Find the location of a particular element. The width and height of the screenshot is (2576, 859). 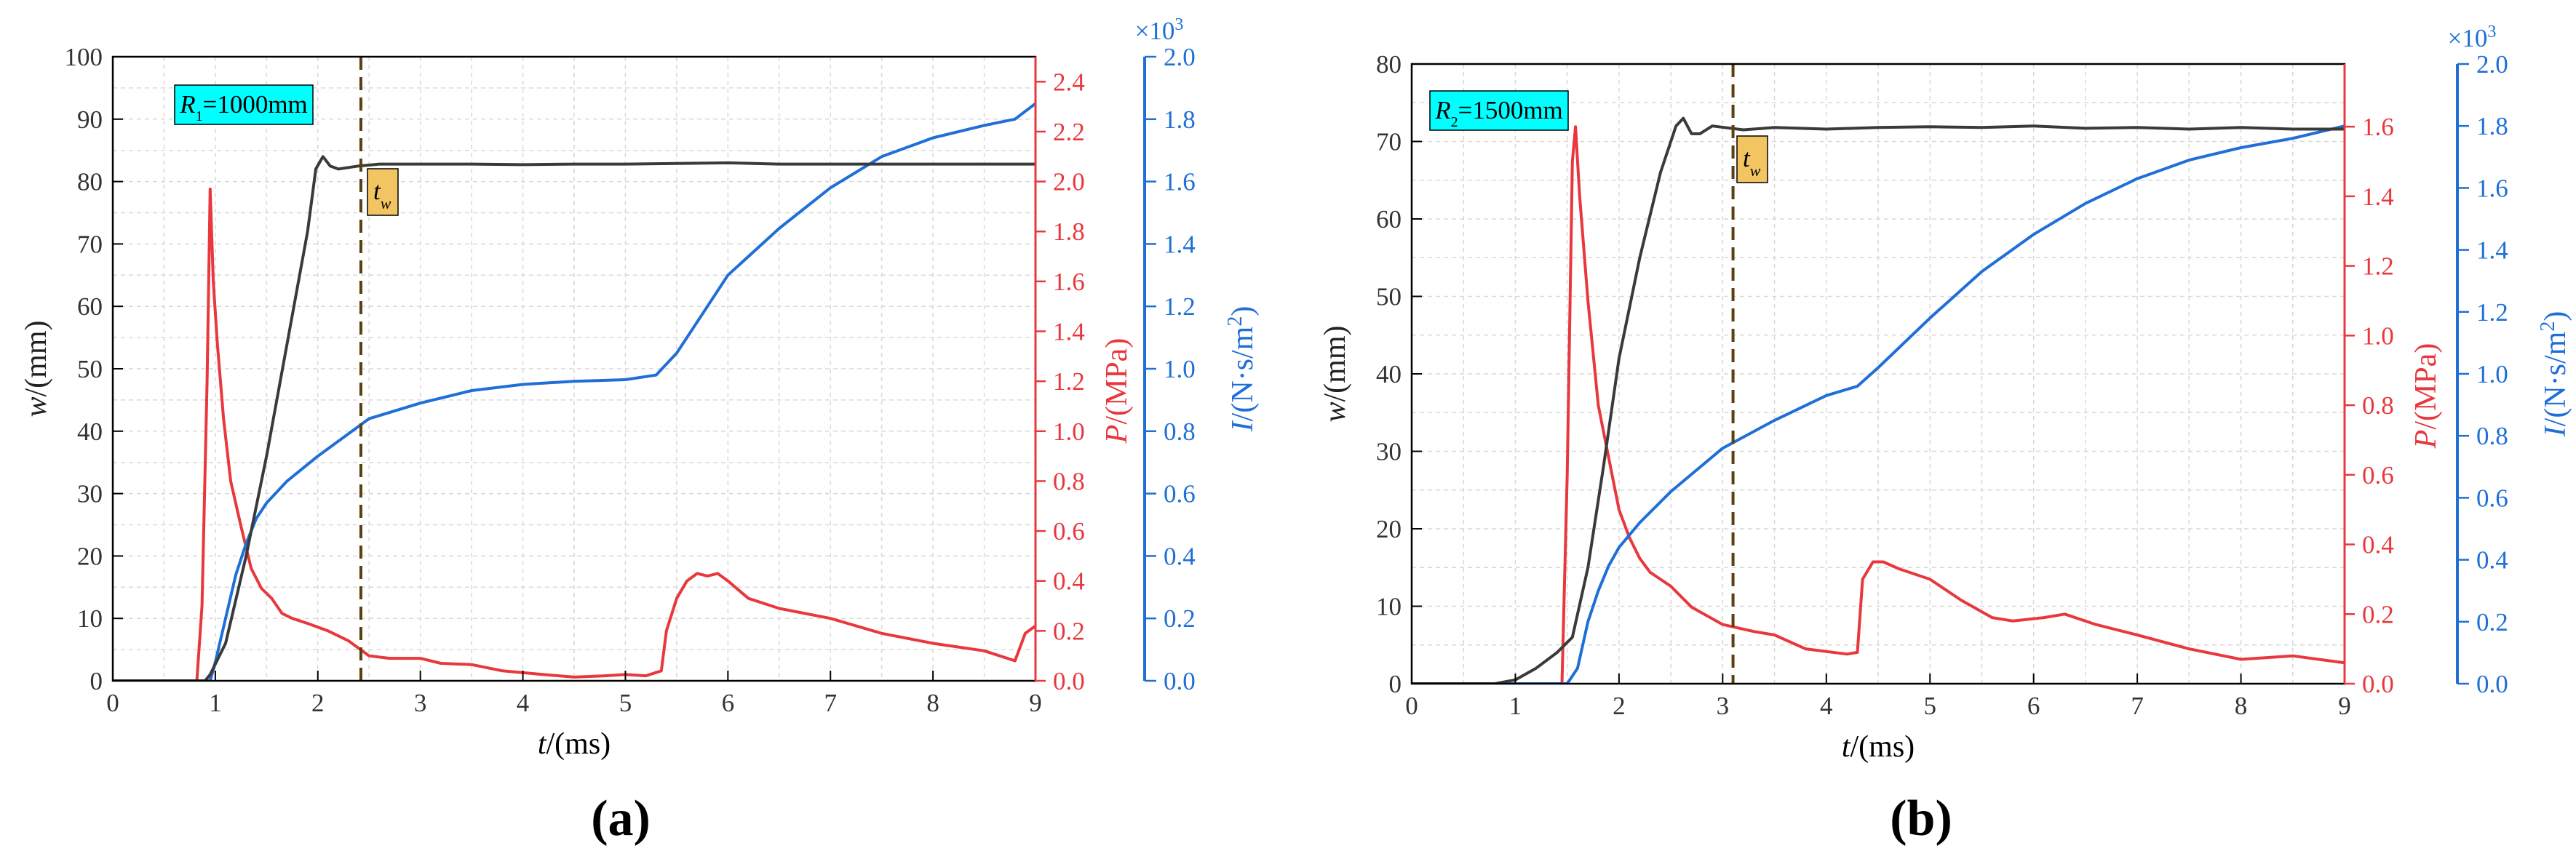

P-tick-label: 2.4 is located at coordinates (1069, 82).